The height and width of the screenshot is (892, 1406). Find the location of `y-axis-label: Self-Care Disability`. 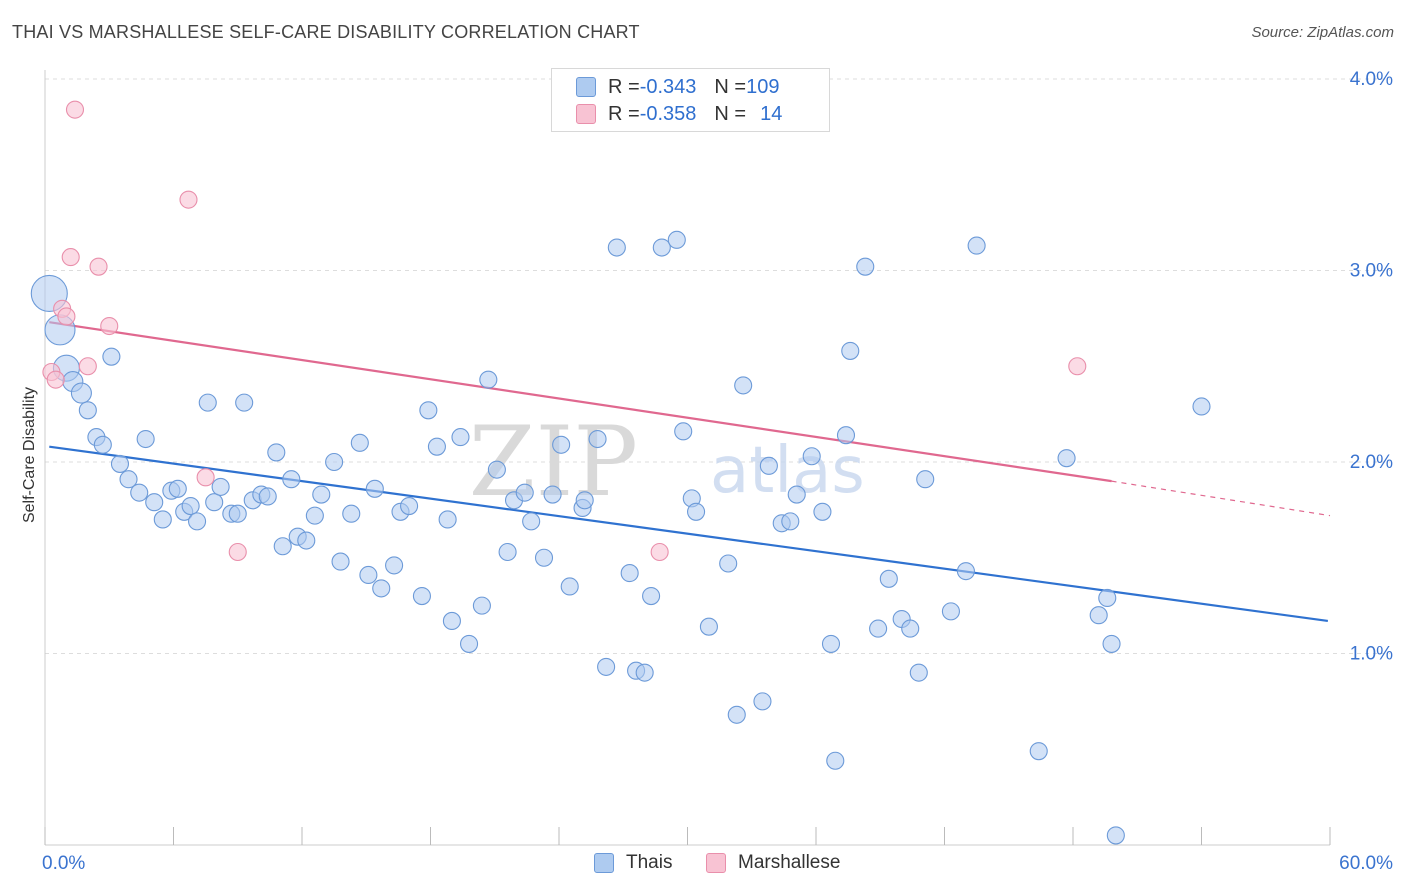

y-axis-label: Self-Care Disability is located at coordinates (29, 455).